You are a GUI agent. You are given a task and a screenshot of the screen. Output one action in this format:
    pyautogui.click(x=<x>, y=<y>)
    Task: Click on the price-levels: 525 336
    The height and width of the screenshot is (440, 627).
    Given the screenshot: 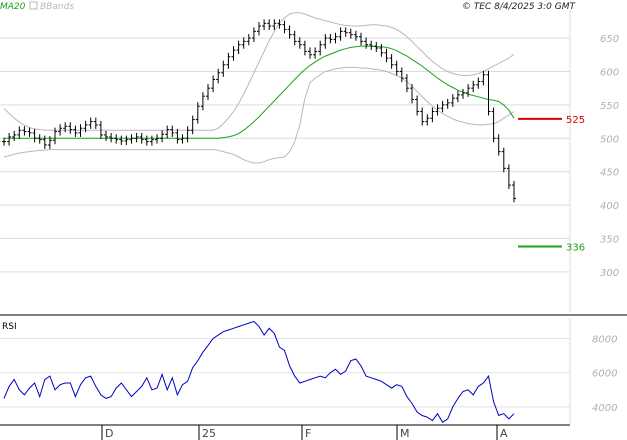 What is the action you would take?
    pyautogui.click(x=551, y=184)
    